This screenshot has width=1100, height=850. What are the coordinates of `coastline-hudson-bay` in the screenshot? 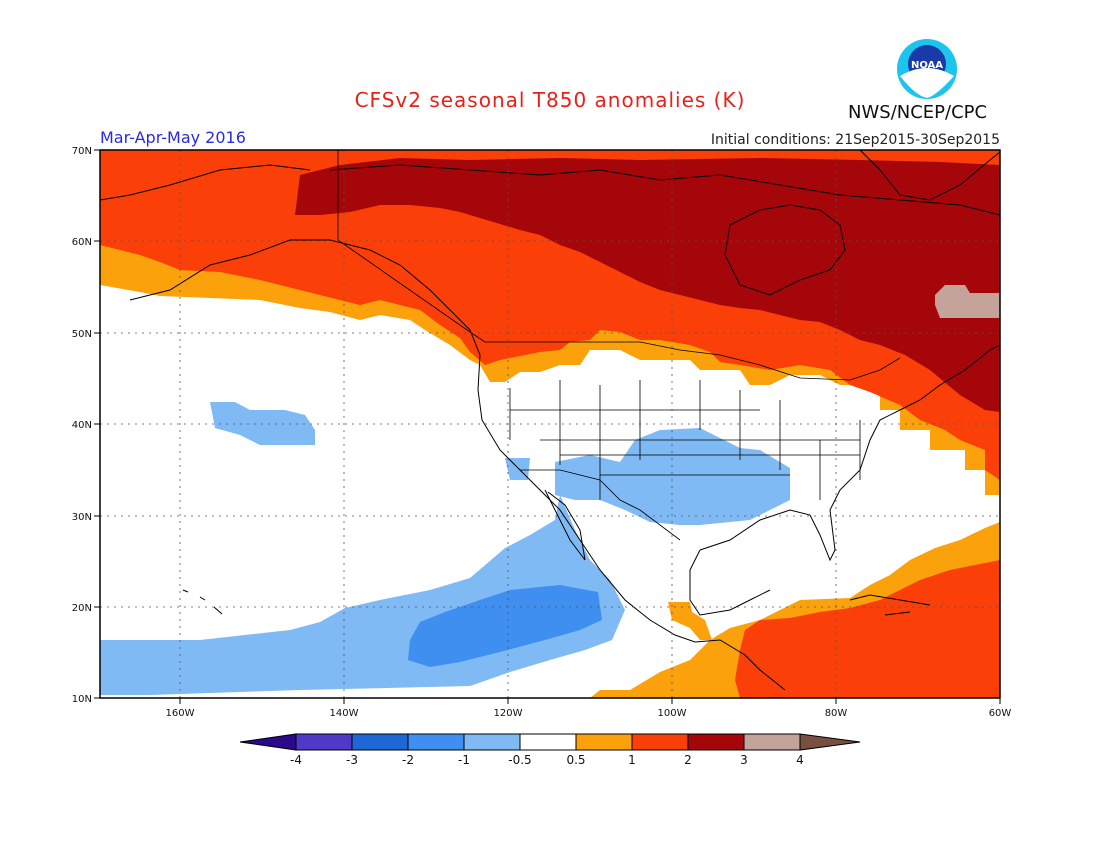 It's located at (785, 250).